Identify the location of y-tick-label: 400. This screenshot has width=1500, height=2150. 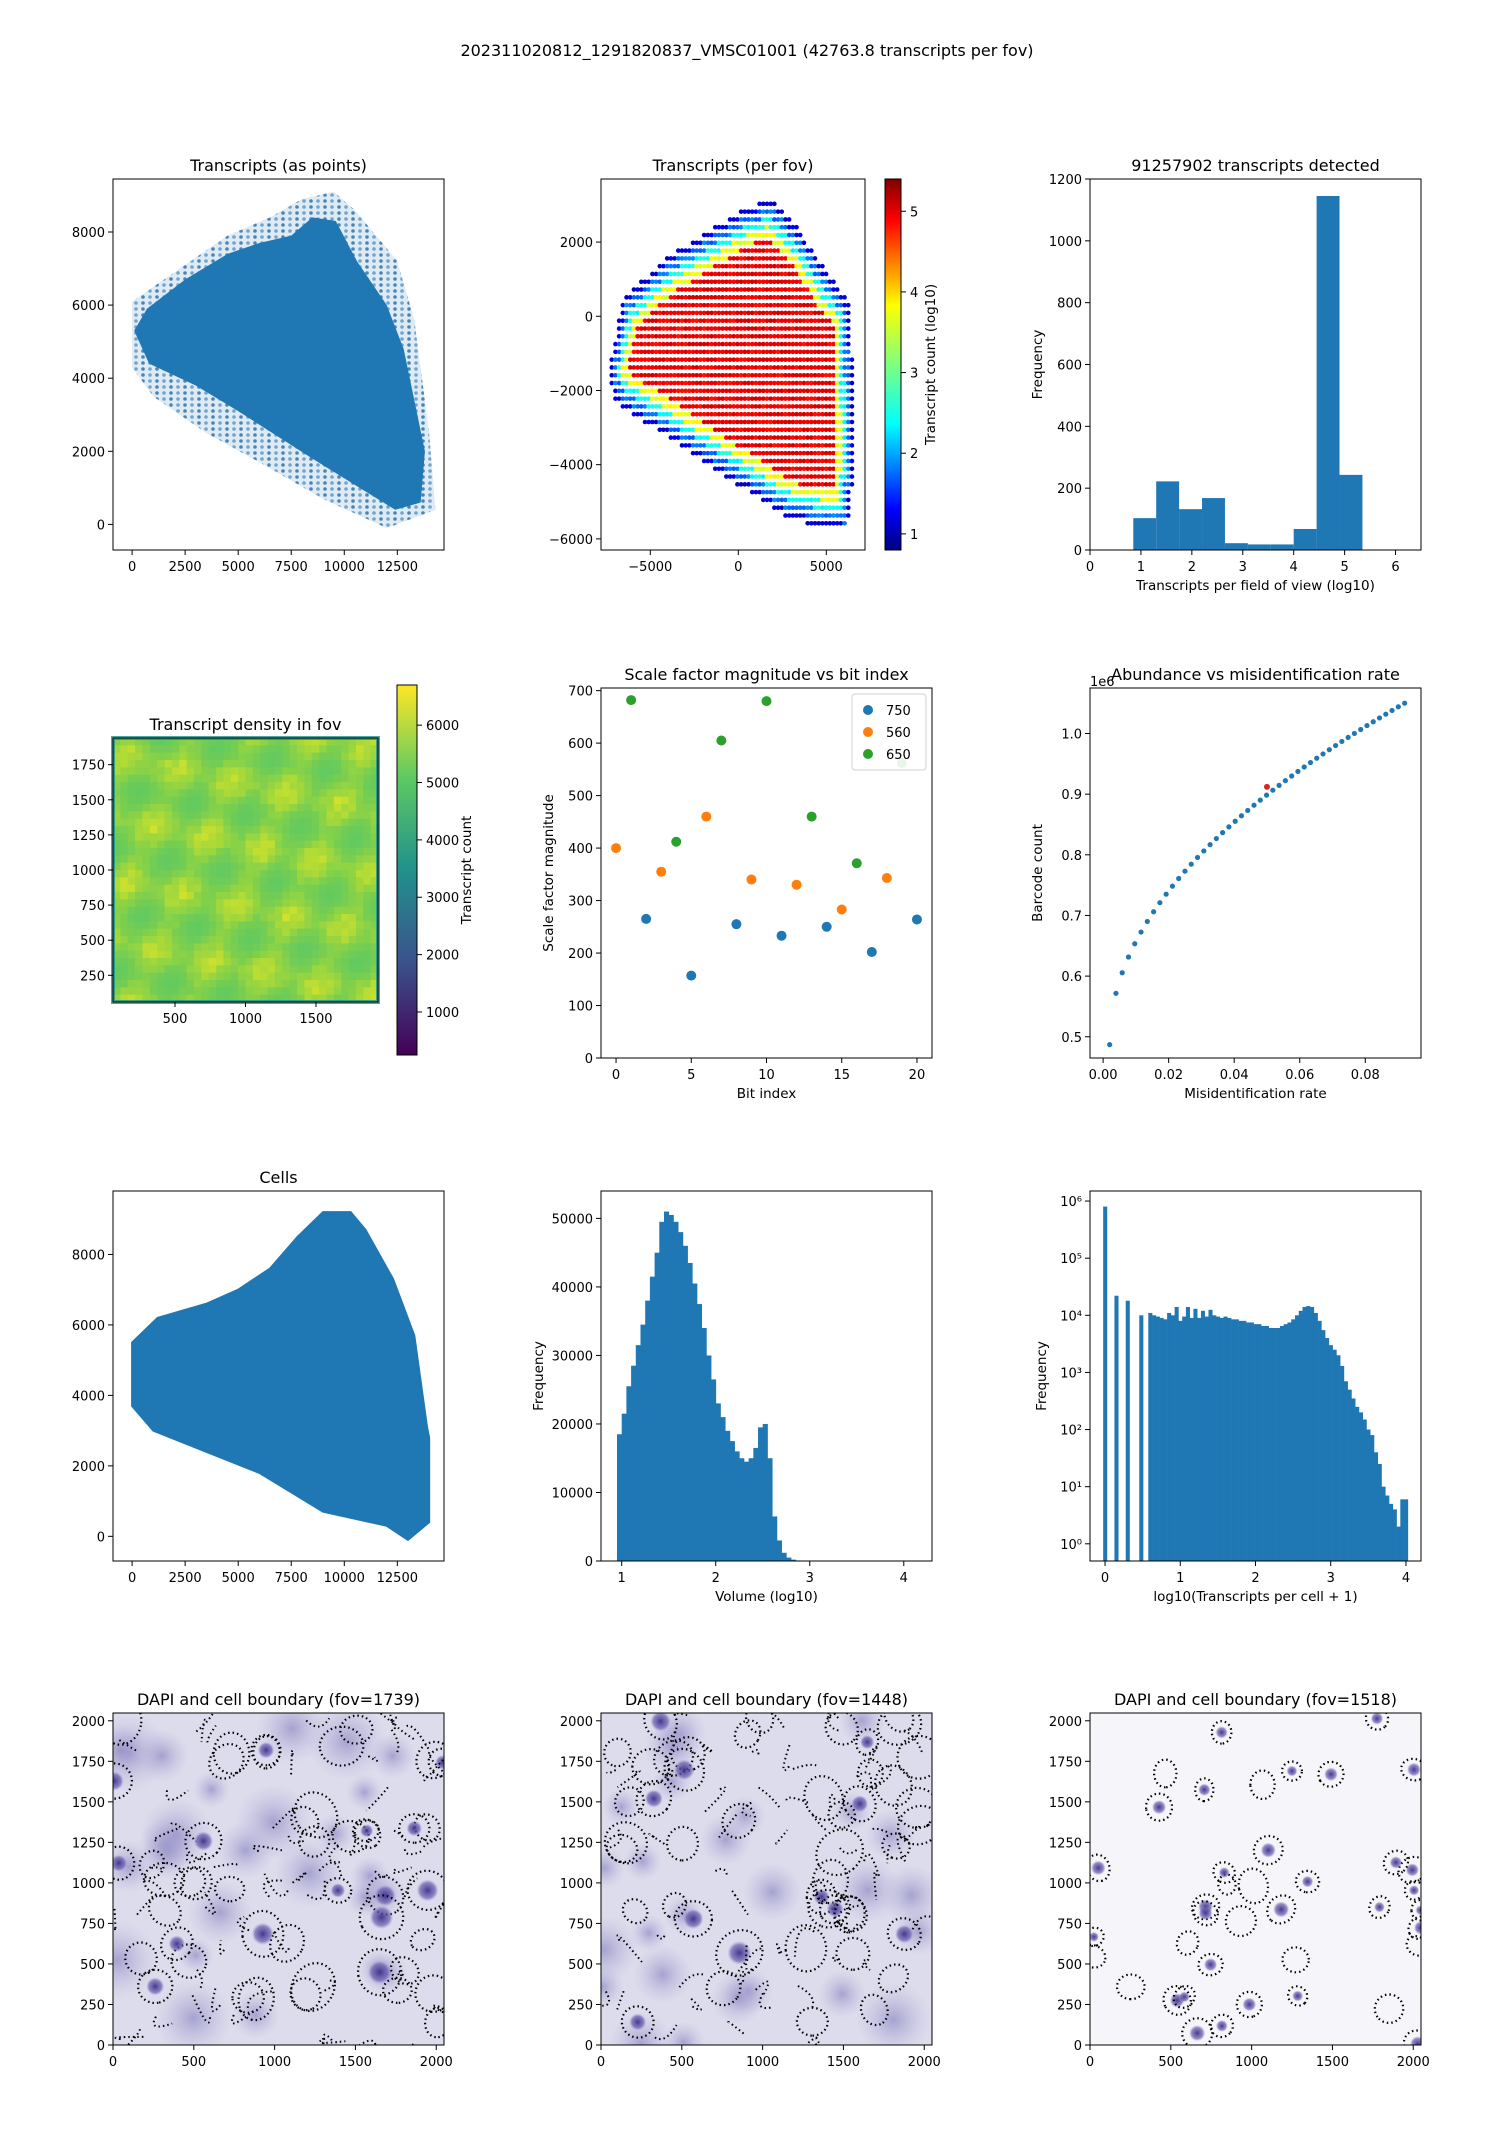
(580, 849).